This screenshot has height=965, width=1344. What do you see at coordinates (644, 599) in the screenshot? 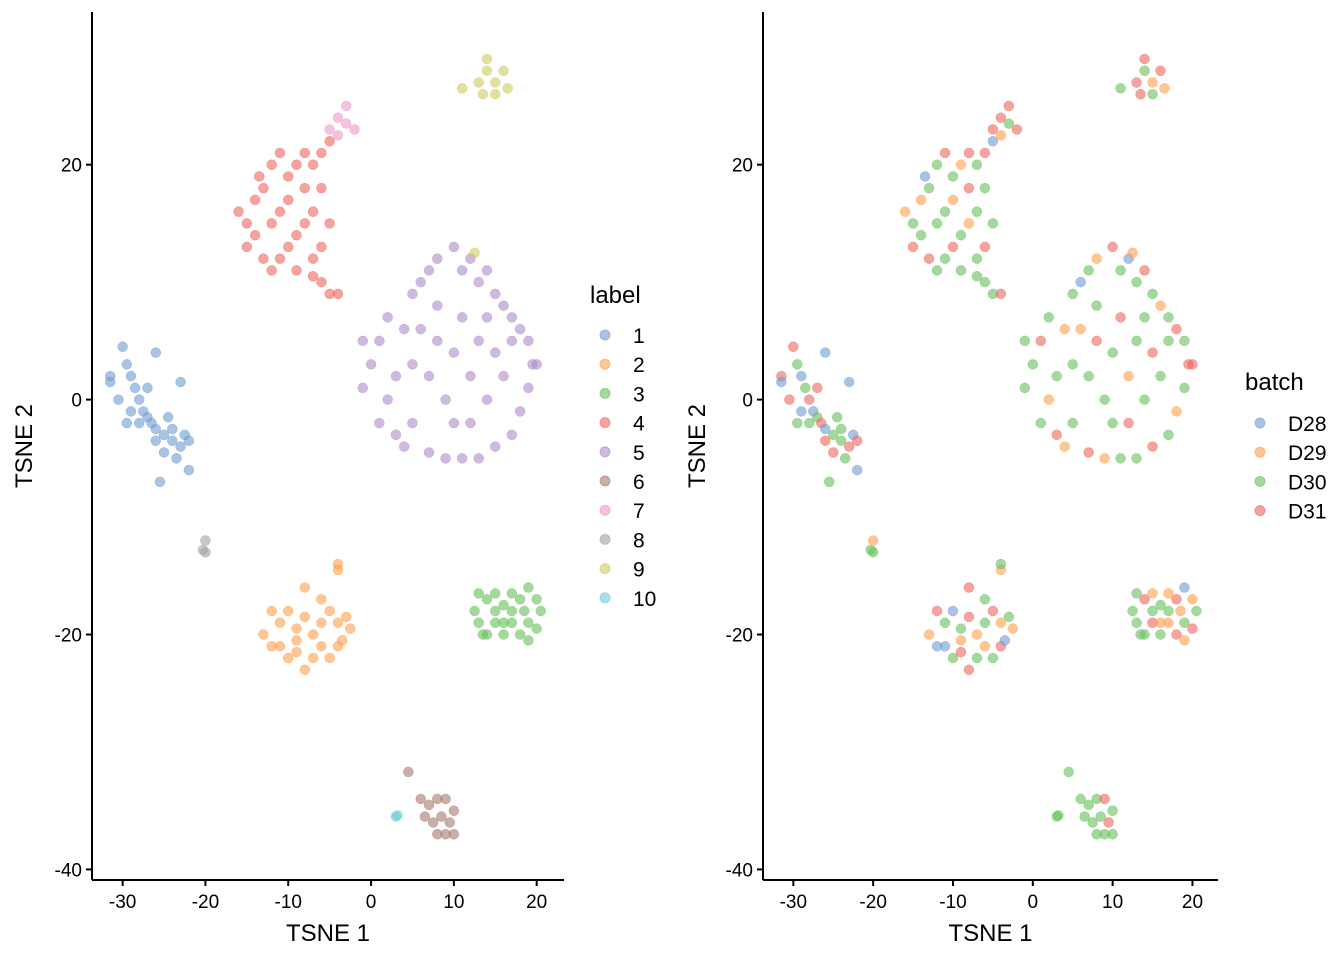
I see `legend-label: 10` at bounding box center [644, 599].